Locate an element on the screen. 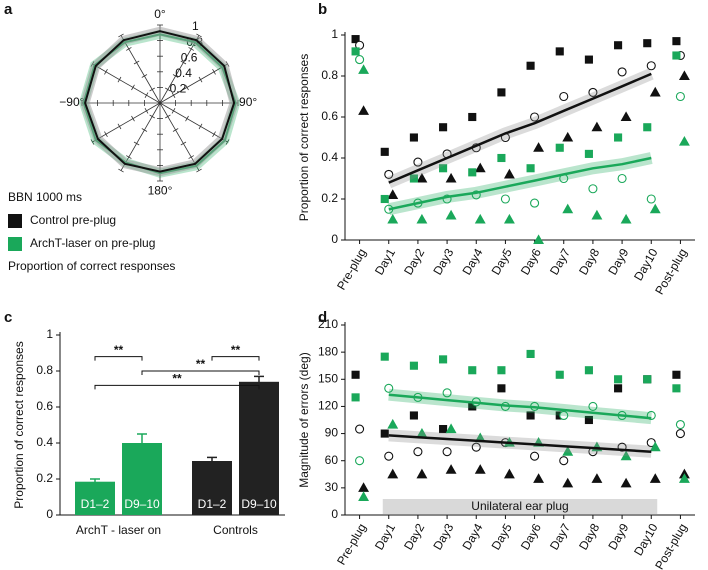 The height and width of the screenshot is (570, 708). panel-letter: a is located at coordinates (8, 9).